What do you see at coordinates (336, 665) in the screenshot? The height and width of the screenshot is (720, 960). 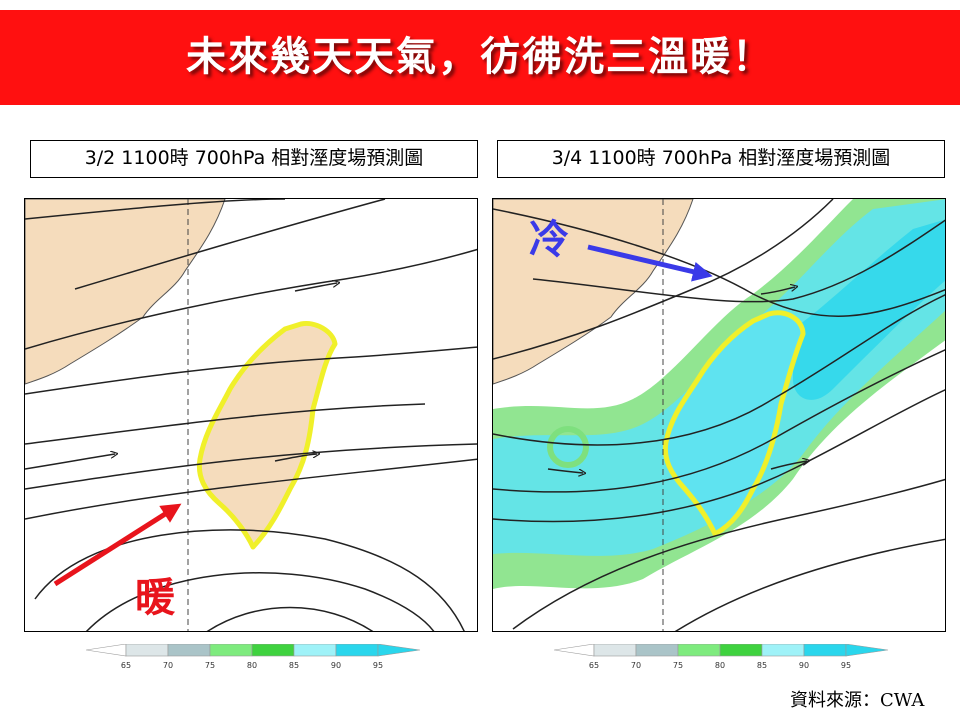 I see `colorbar-left-tick: 90` at bounding box center [336, 665].